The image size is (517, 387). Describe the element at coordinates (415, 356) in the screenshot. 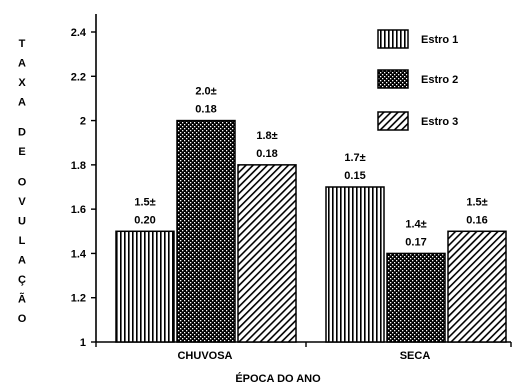

I see `x-tick-label: SECA` at that location.